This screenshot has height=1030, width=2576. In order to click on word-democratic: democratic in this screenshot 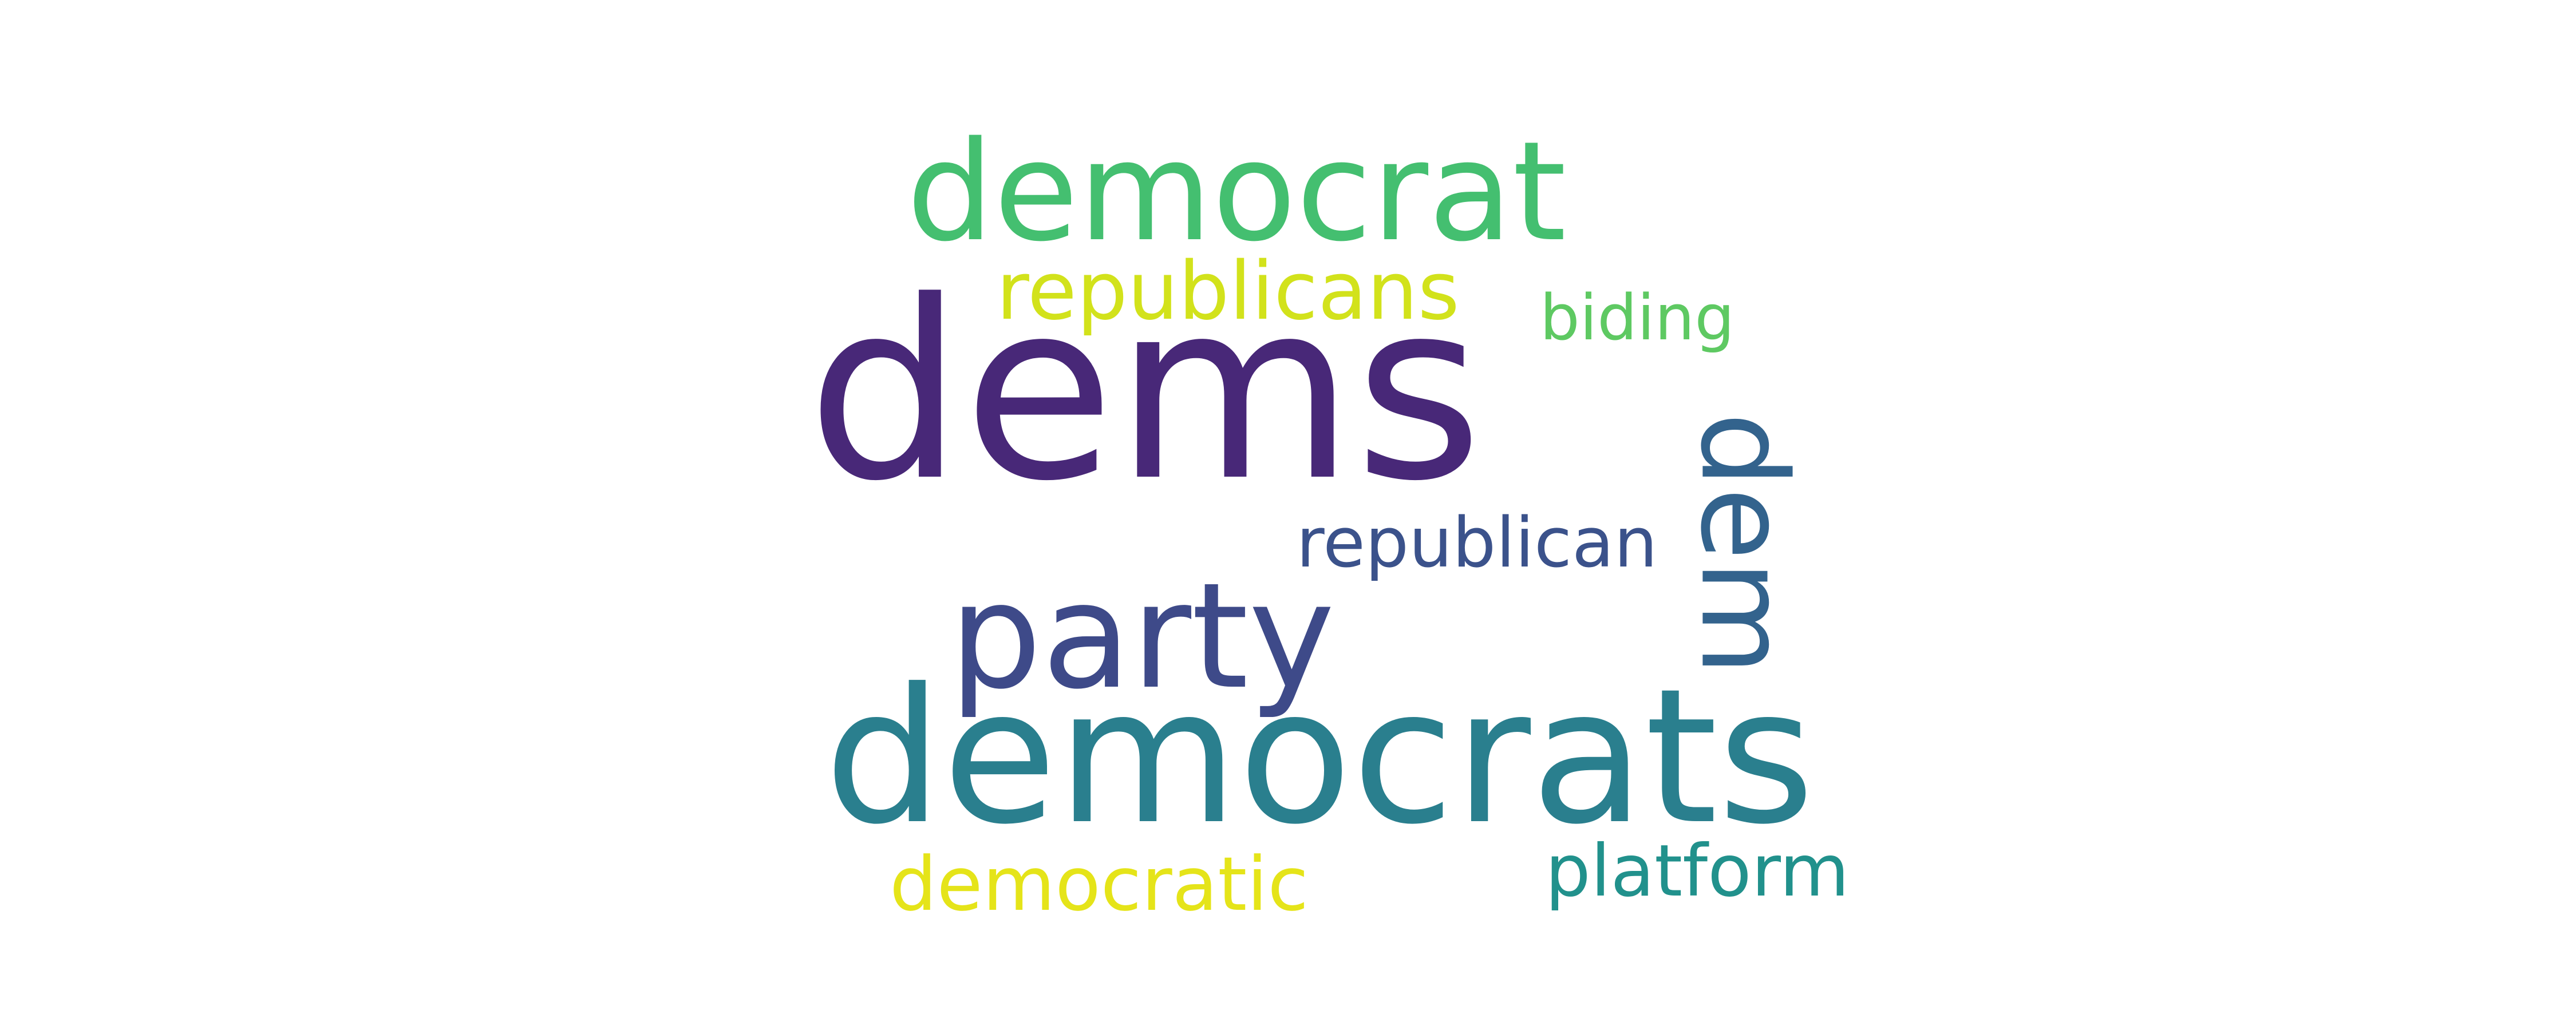, I will do `click(1099, 884)`.